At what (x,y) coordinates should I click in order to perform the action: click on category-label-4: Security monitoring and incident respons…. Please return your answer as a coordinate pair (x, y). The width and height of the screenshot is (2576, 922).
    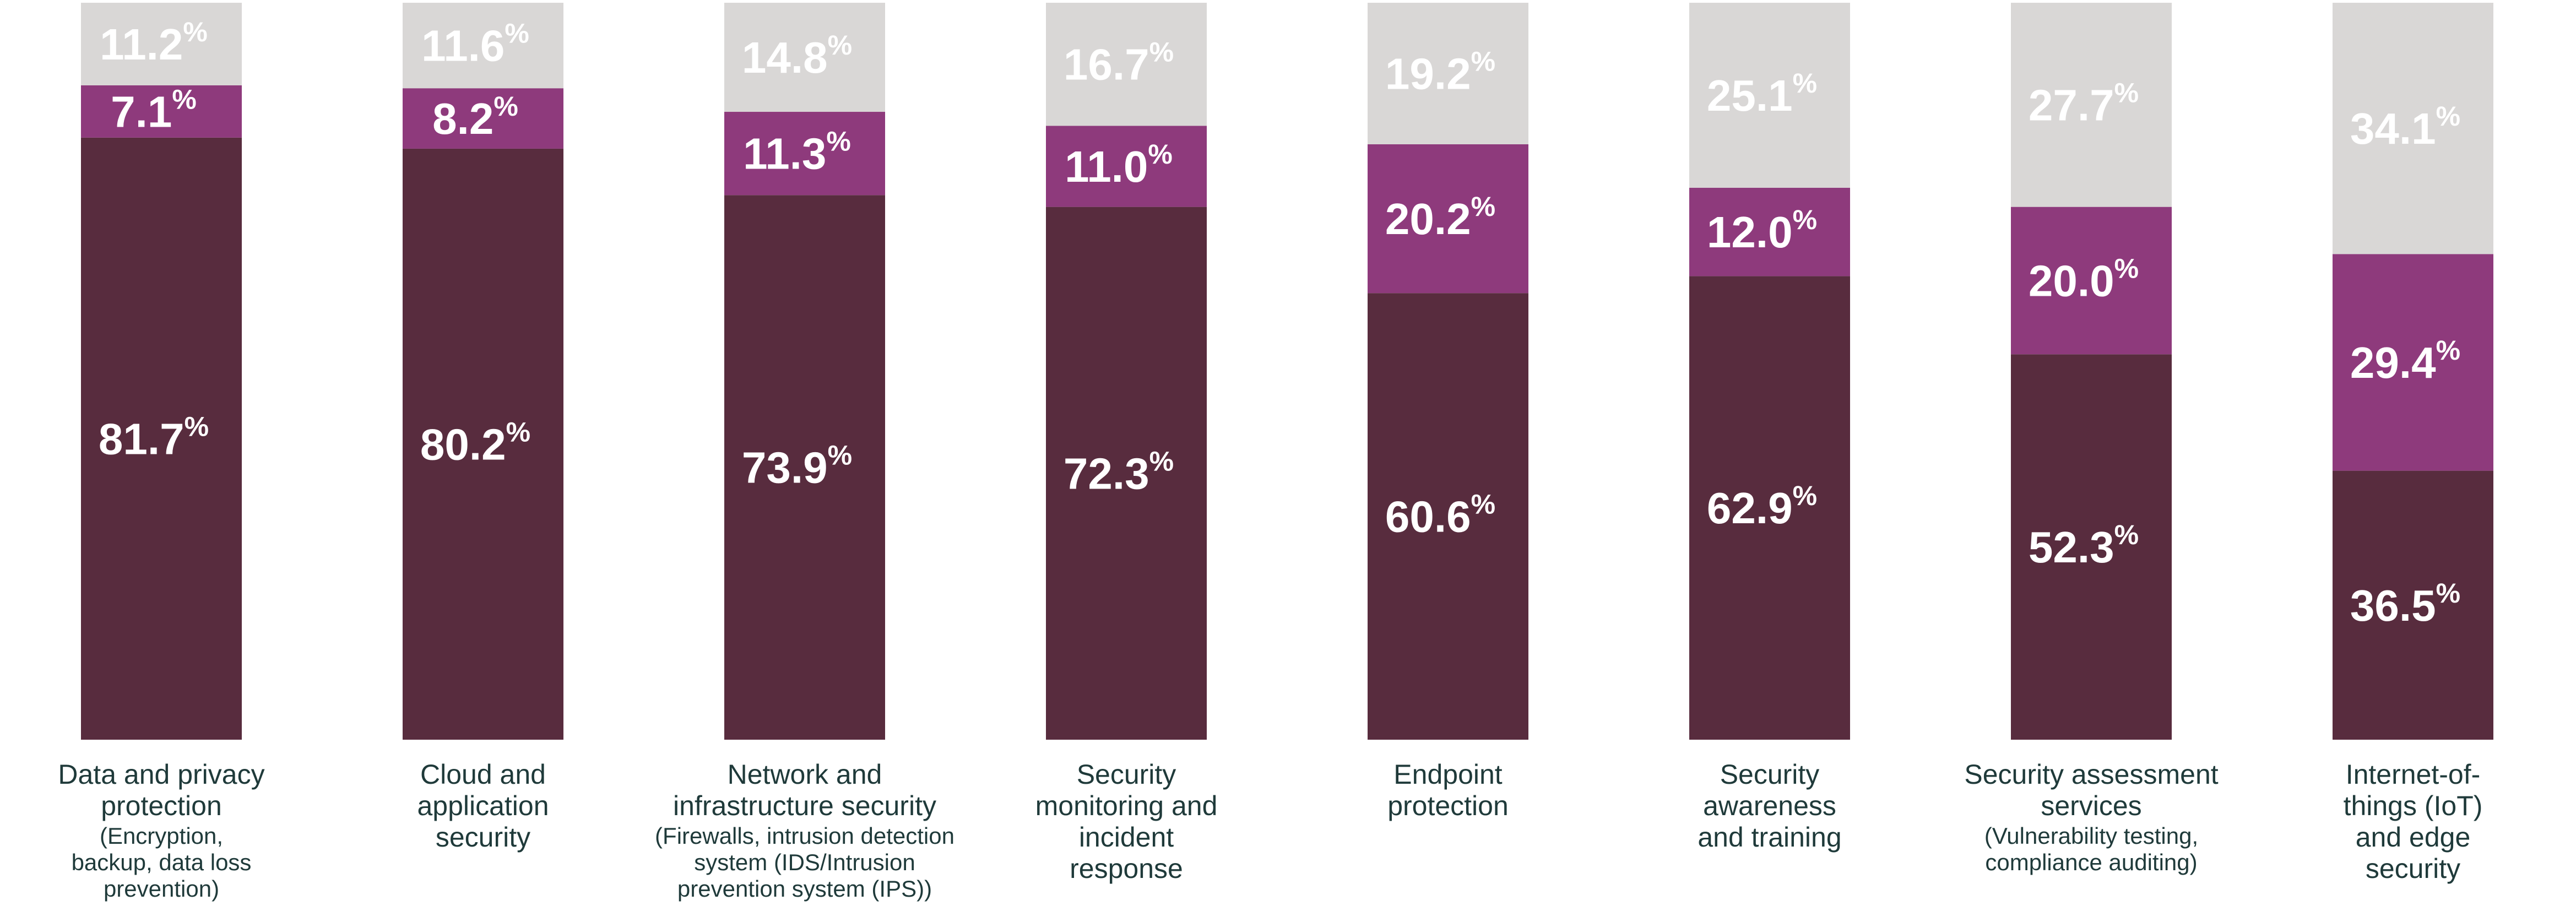
    Looking at the image, I should click on (1126, 822).